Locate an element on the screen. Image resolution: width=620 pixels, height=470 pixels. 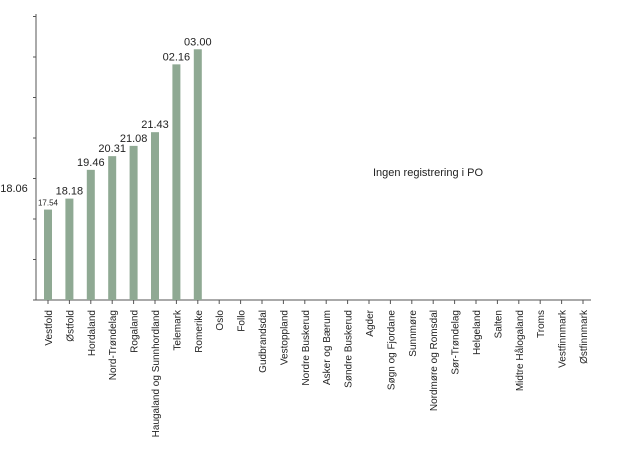
category-label: Nordre Buskerud is located at coordinates (306, 348).